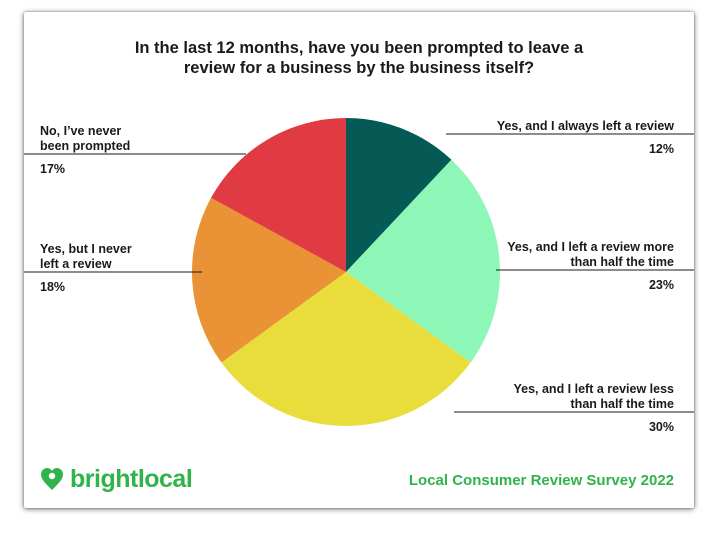 The width and height of the screenshot is (720, 536). Describe the element at coordinates (593, 389) in the screenshot. I see `slice-label-text: Yes, and I left a review less` at that location.